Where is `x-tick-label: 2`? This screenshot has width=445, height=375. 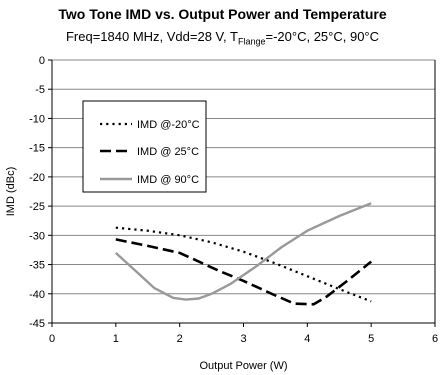 x-tick-label: 2 is located at coordinates (180, 339).